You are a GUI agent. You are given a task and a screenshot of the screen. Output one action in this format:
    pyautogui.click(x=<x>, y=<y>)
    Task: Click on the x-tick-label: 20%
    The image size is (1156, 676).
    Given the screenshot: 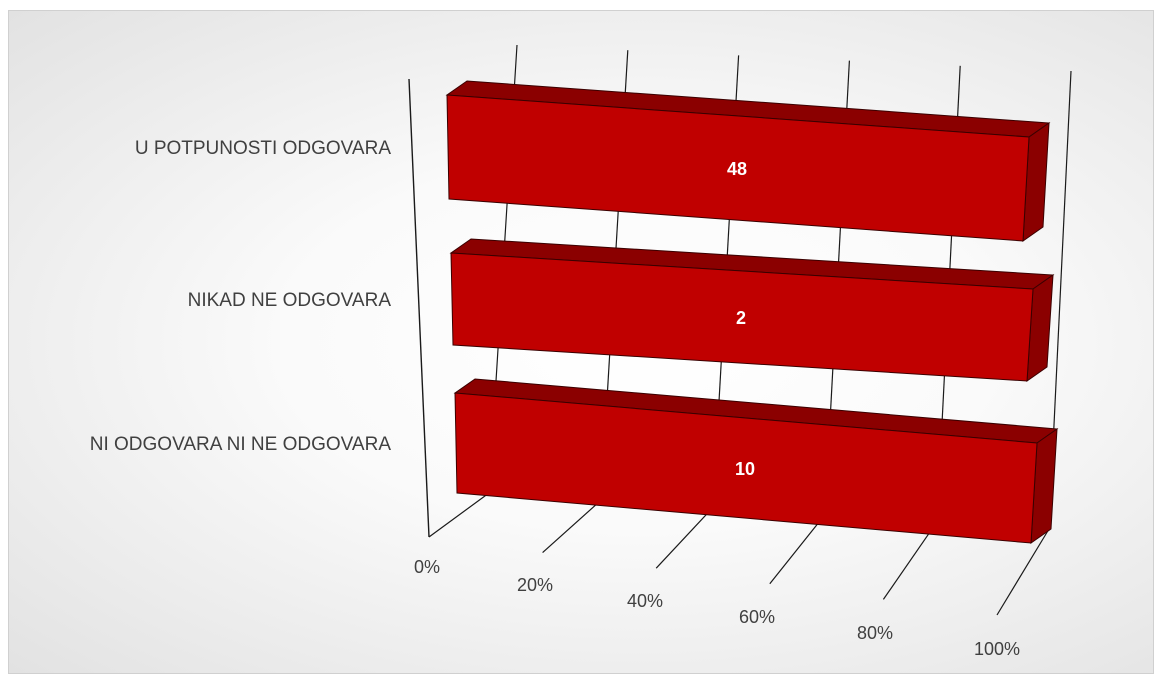 What is the action you would take?
    pyautogui.click(x=535, y=585)
    